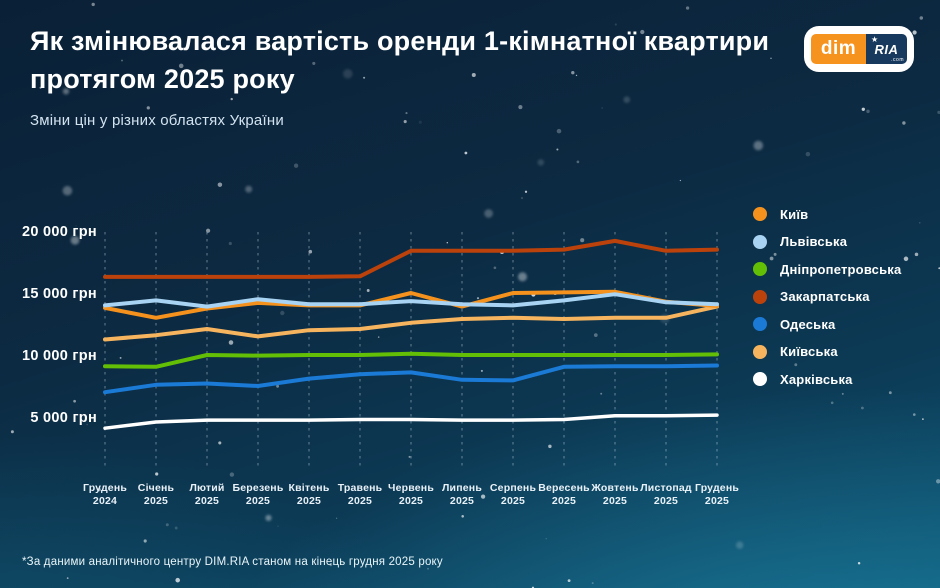 This screenshot has height=588, width=940. Describe the element at coordinates (794, 214) in the screenshot. I see `legend-label: Київ` at that location.